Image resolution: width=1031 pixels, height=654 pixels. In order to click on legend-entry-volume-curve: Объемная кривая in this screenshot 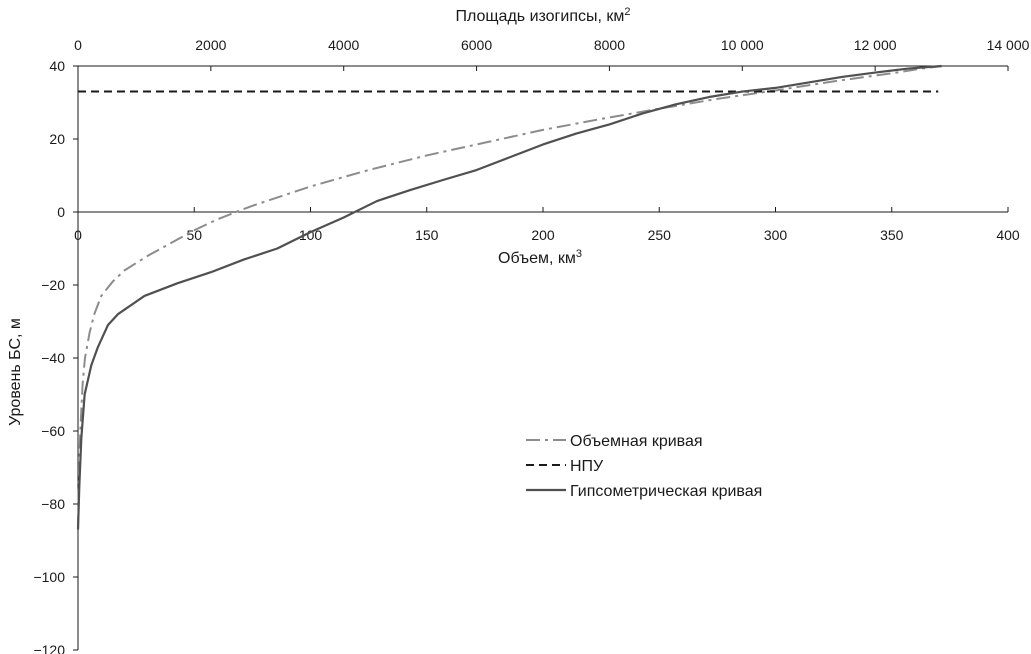, I will do `click(614, 441)`.